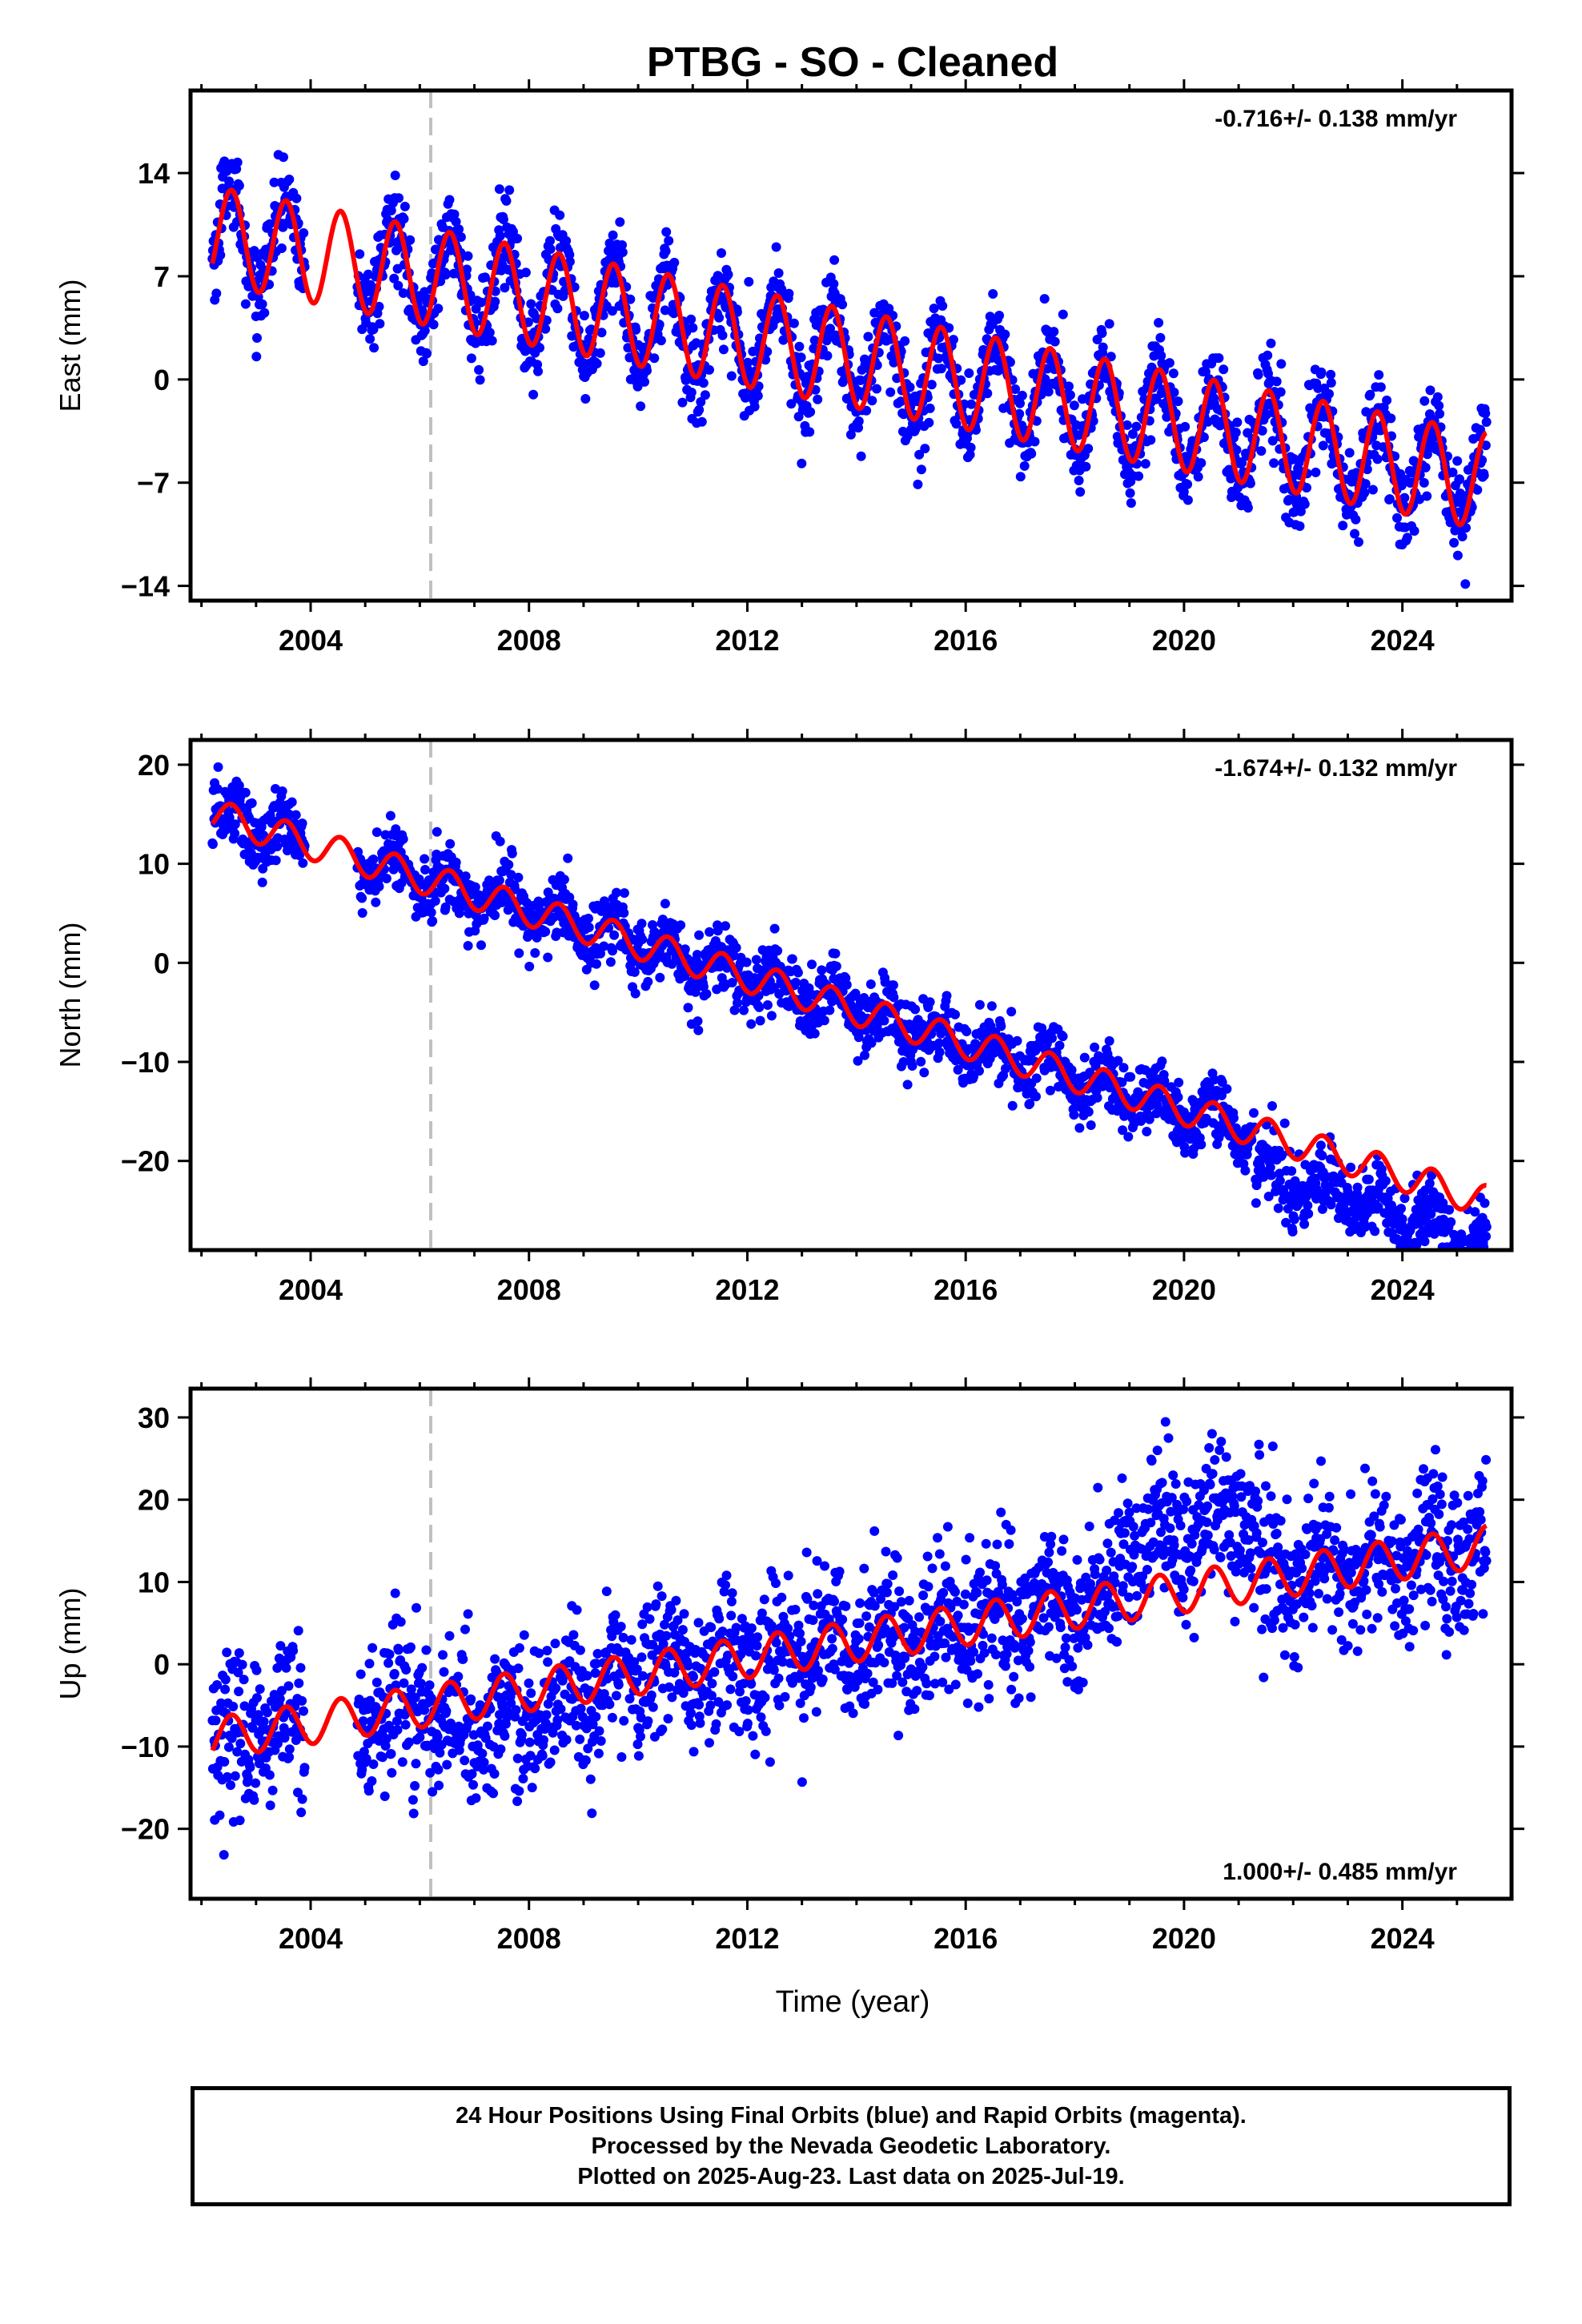 The height and width of the screenshot is (2324, 1582). What do you see at coordinates (966, 1289) in the screenshot?
I see `x-tick-label: 2016` at bounding box center [966, 1289].